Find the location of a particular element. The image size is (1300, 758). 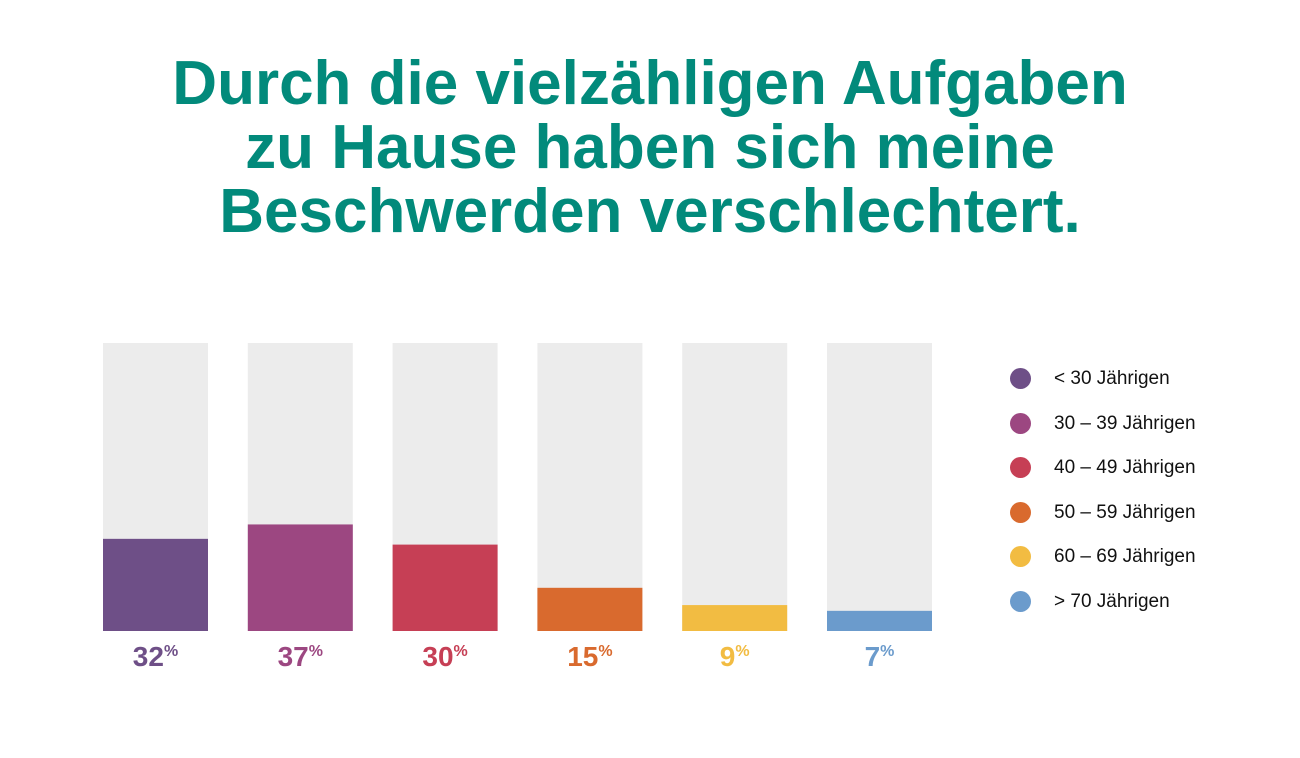

data-label: 7% is located at coordinates (880, 656).